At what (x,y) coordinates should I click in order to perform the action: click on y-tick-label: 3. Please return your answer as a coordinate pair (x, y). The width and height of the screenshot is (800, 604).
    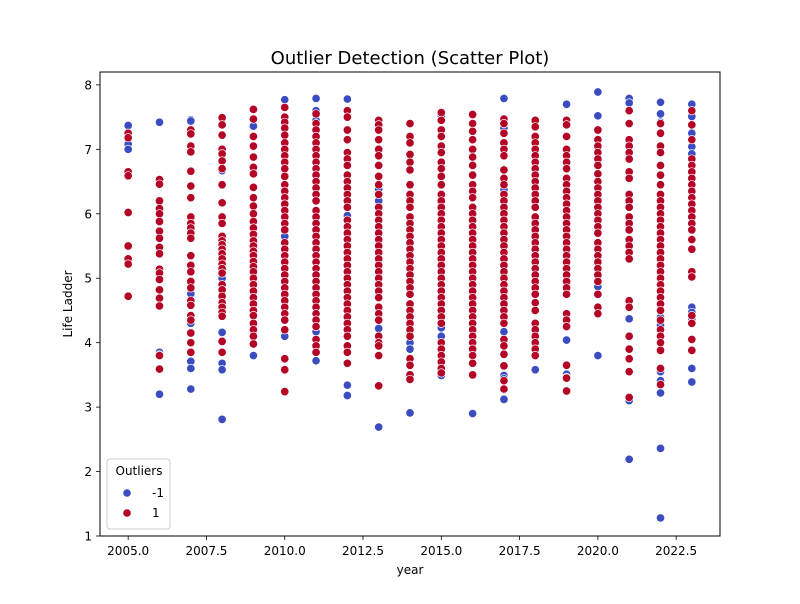
    Looking at the image, I should click on (88, 408).